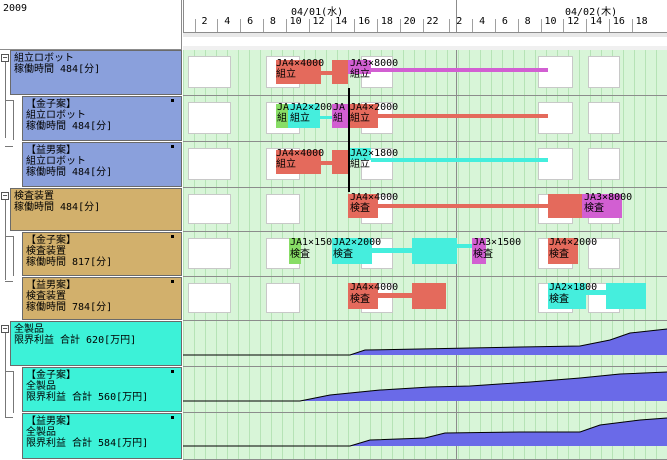 Image resolution: width=667 pixels, height=460 pixels. What do you see at coordinates (102, 254) in the screenshot?
I see `row-label-kaneko-inspection: 【金子案】 検査装置 稼働時間 817[分]` at bounding box center [102, 254].